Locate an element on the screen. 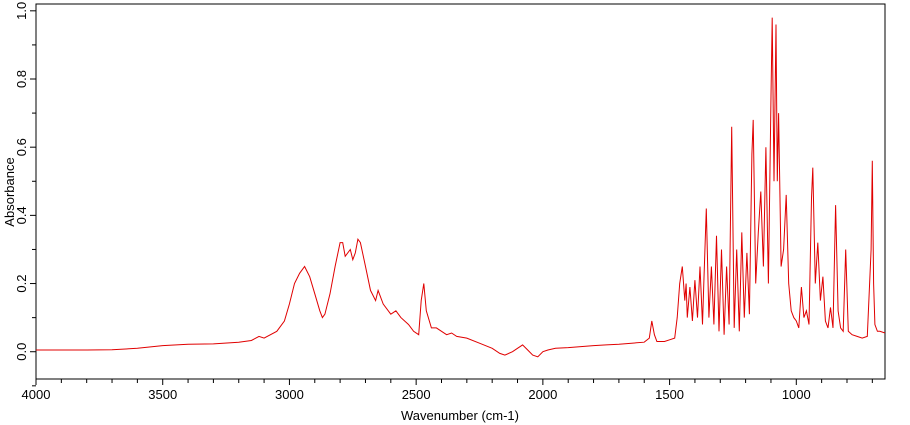 This screenshot has height=425, width=910. y-tick-label: 0.8 is located at coordinates (21, 79).